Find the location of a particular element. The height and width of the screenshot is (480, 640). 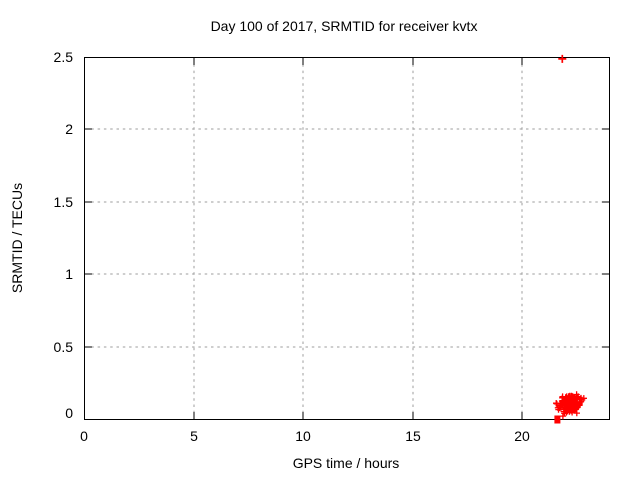

y-tick-label-1: 1 is located at coordinates (69, 274).